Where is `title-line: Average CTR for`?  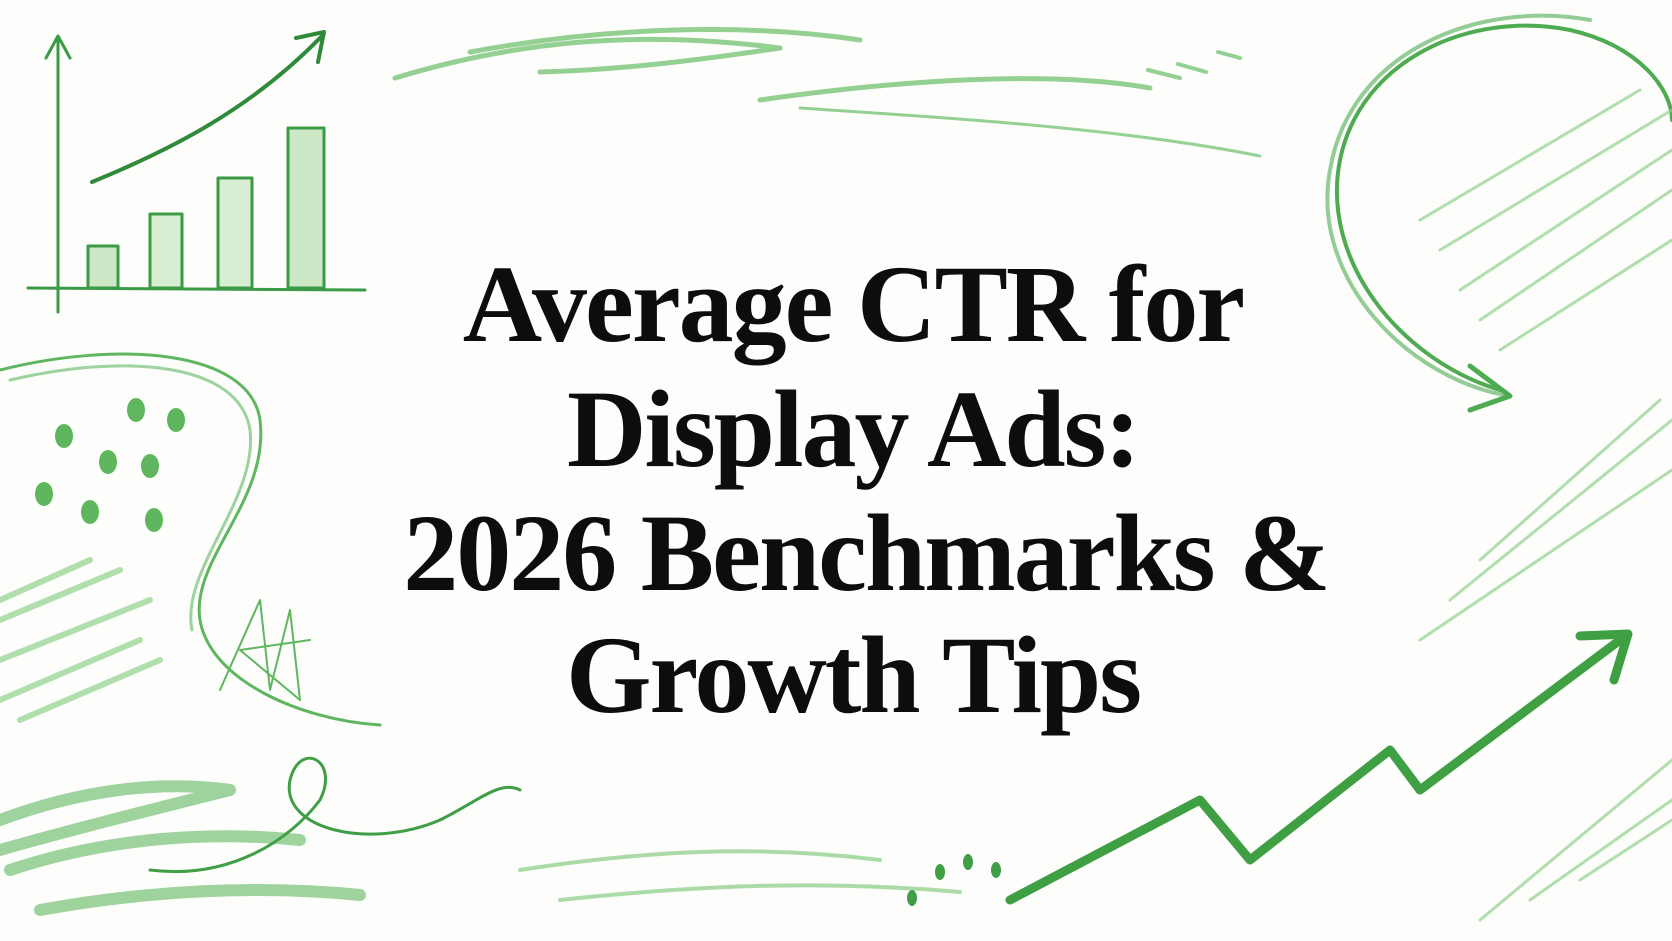 title-line: Average CTR for is located at coordinates (853, 304).